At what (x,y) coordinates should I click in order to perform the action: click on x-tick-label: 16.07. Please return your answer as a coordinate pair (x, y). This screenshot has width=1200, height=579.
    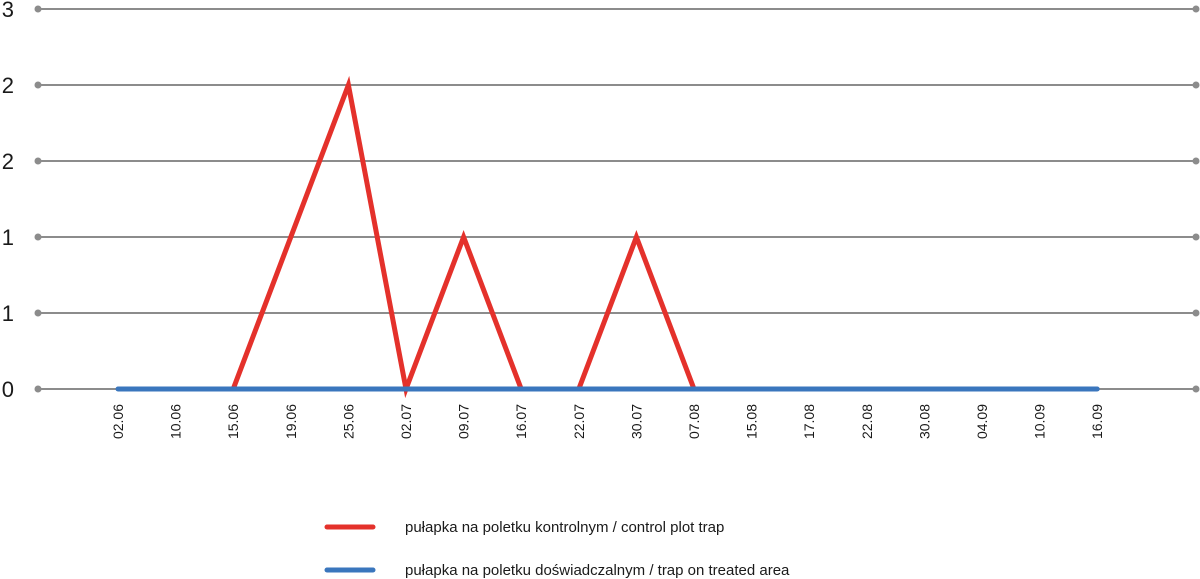
    Looking at the image, I should click on (521, 421).